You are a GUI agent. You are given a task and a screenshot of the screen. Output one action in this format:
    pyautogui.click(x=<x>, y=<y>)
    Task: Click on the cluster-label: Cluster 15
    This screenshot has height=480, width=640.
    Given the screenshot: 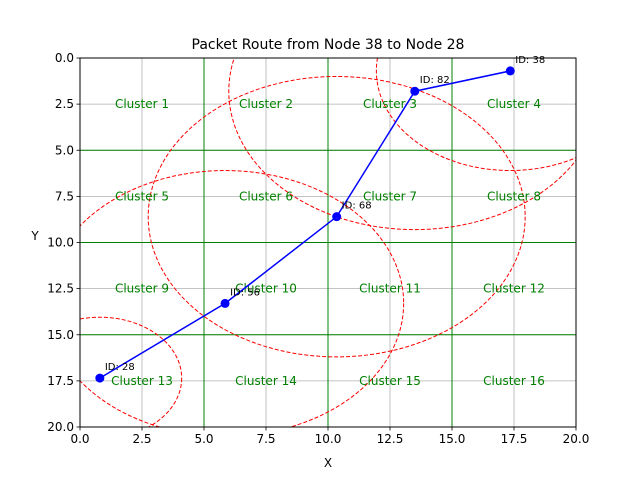 What is the action you would take?
    pyautogui.click(x=390, y=381)
    